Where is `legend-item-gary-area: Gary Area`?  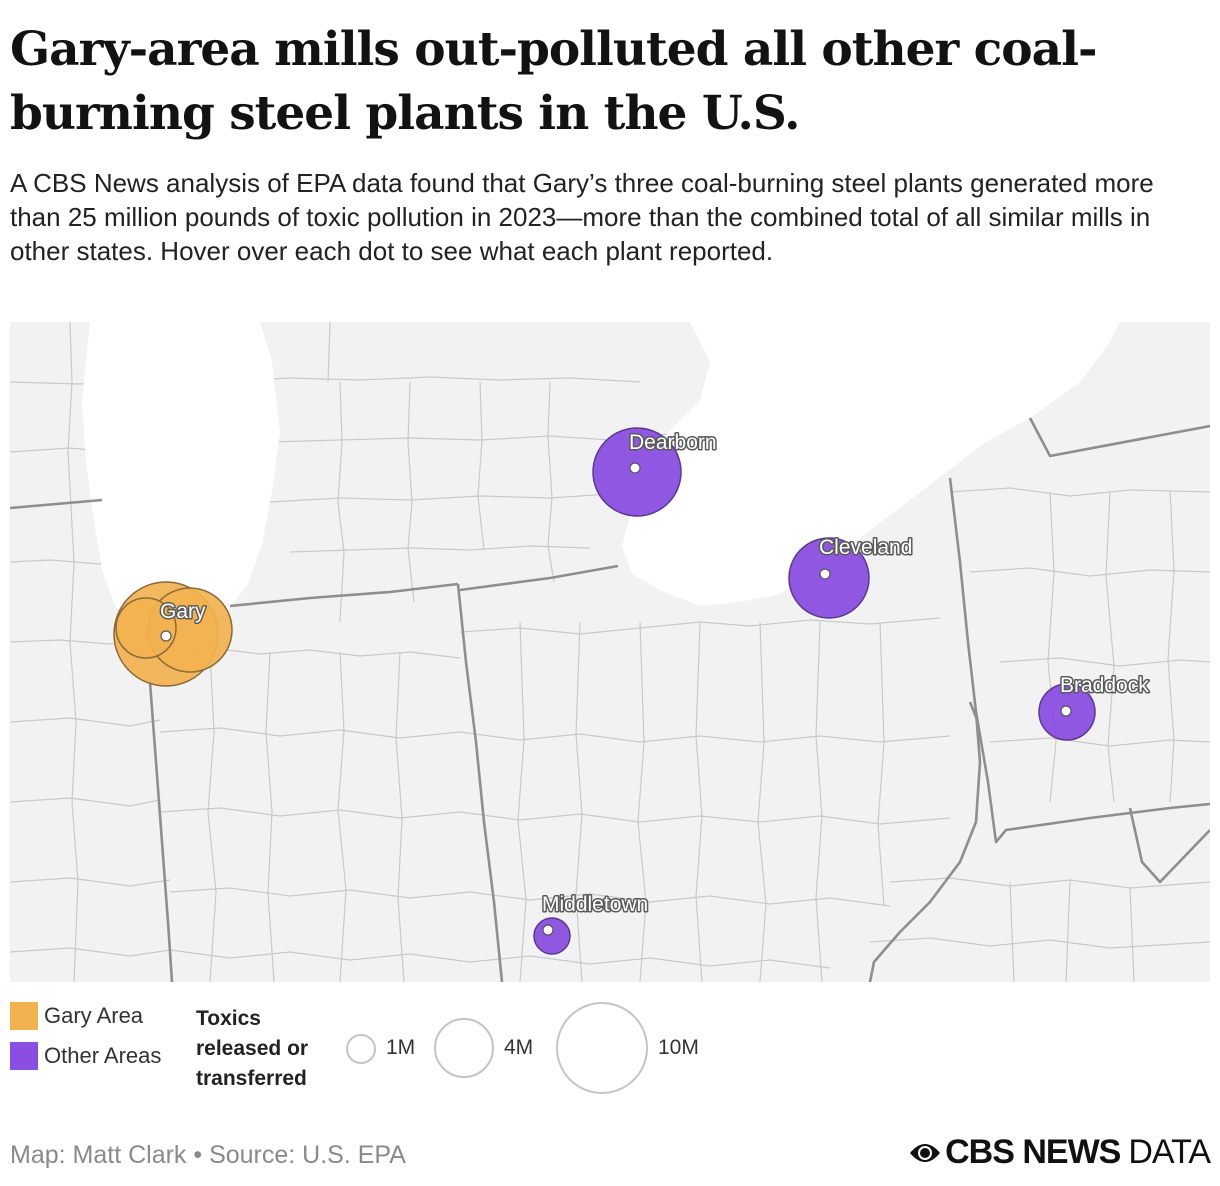 legend-item-gary-area: Gary Area is located at coordinates (76, 1016).